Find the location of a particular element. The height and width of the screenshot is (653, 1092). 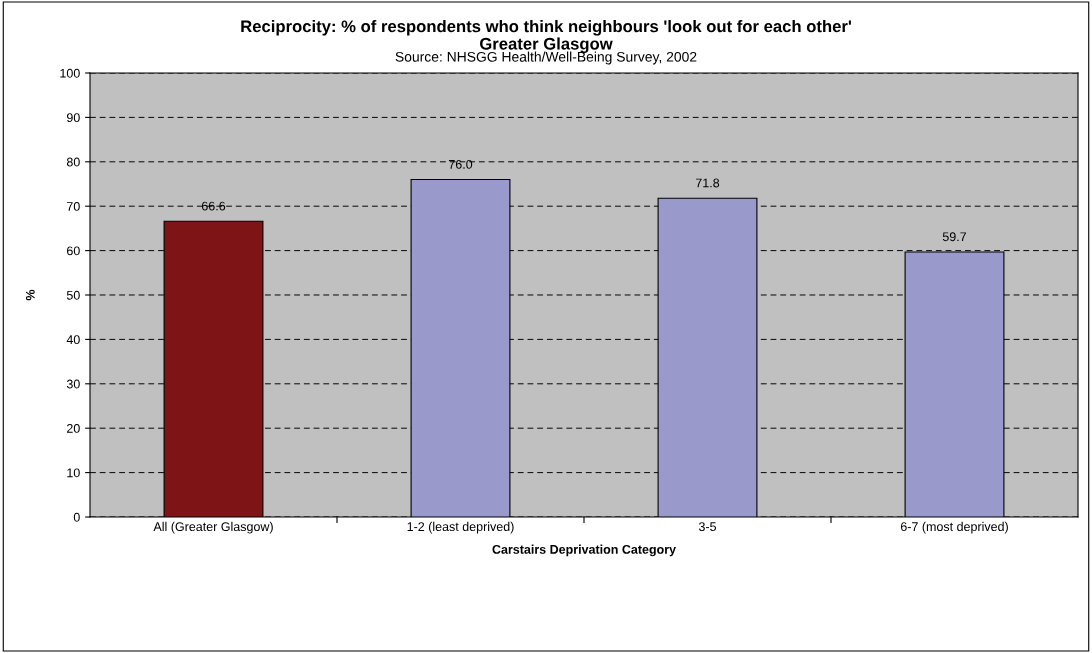

chart-subtitle: Source: NHSGG Health/Well-Being Survey, 2002 is located at coordinates (546, 58).